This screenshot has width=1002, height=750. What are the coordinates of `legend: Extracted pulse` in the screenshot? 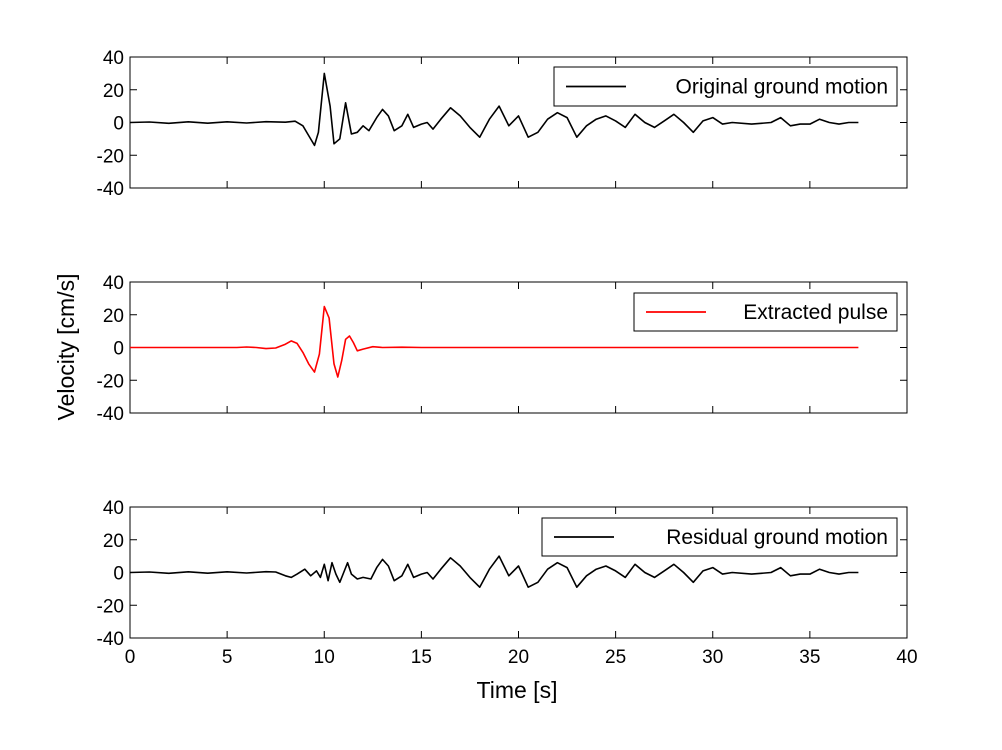 It's located at (765, 312).